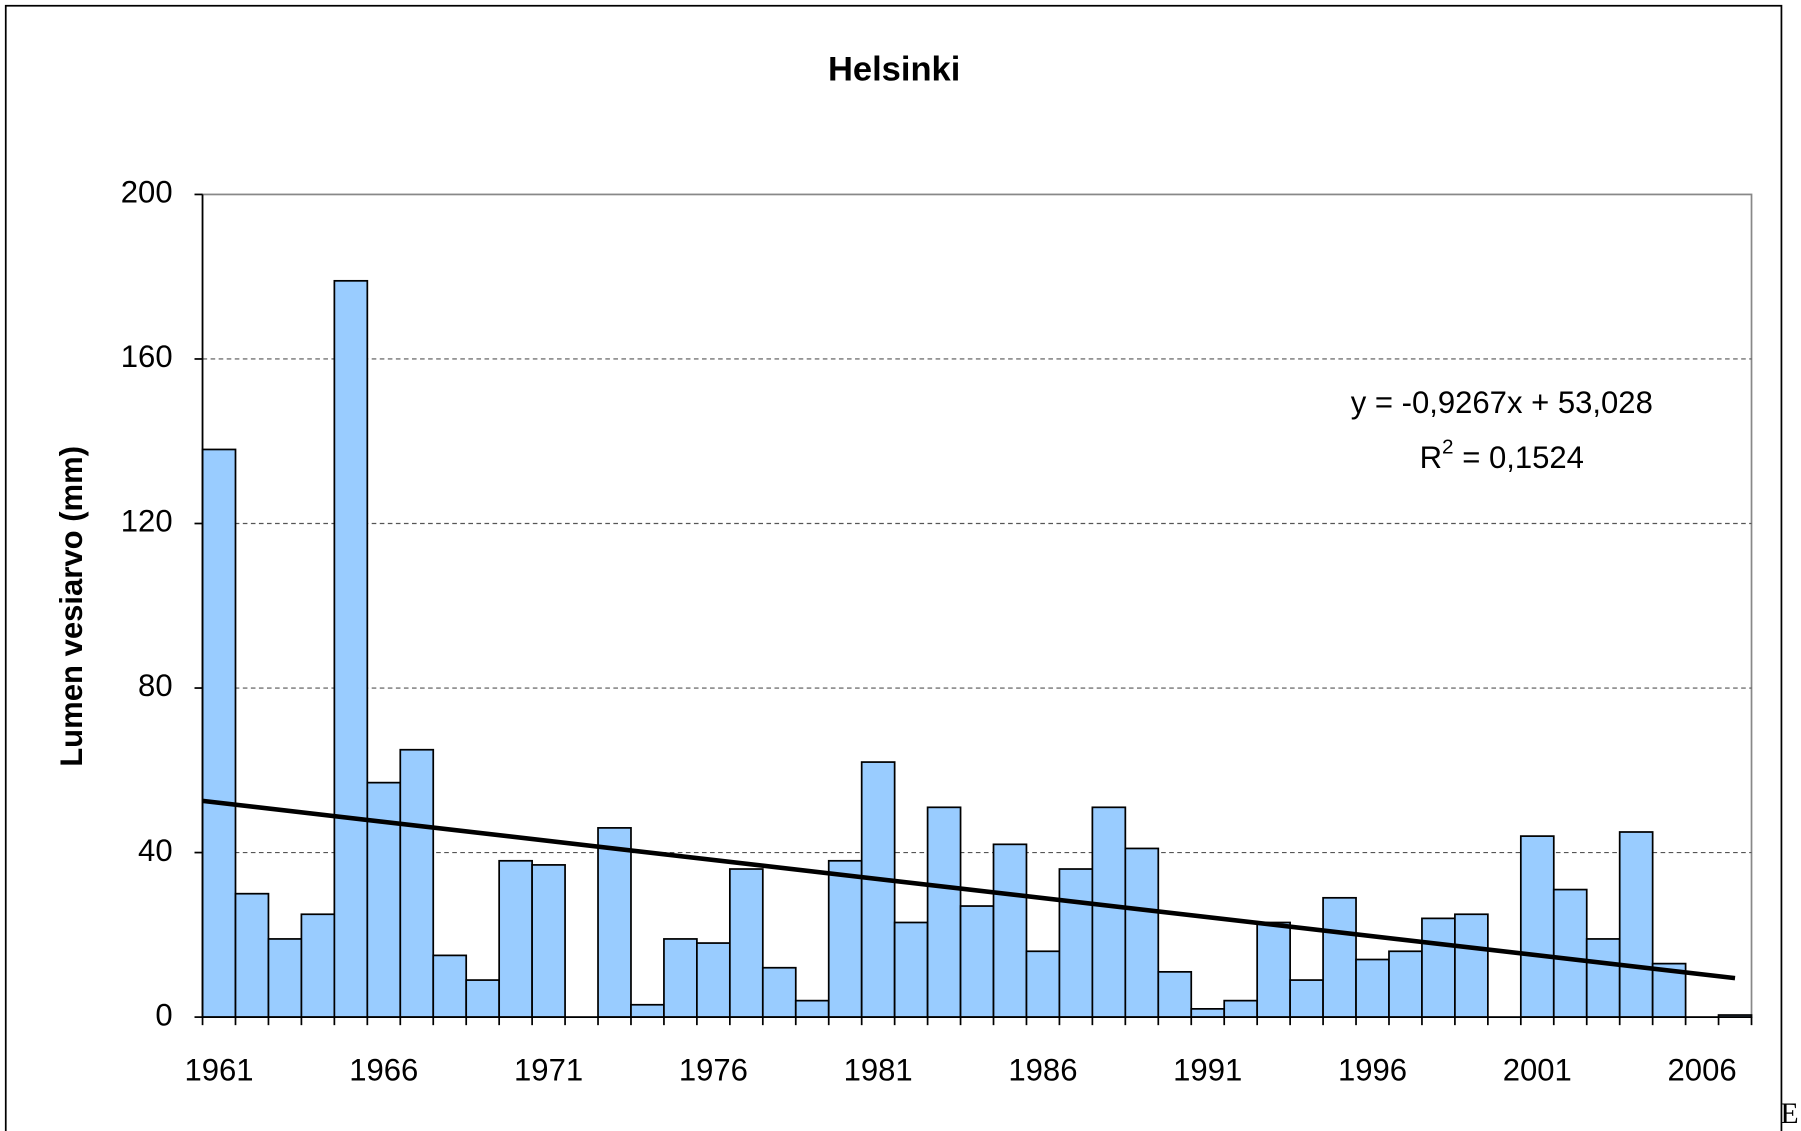  What do you see at coordinates (1372, 1070) in the screenshot?
I see `x-tick-label: 1996` at bounding box center [1372, 1070].